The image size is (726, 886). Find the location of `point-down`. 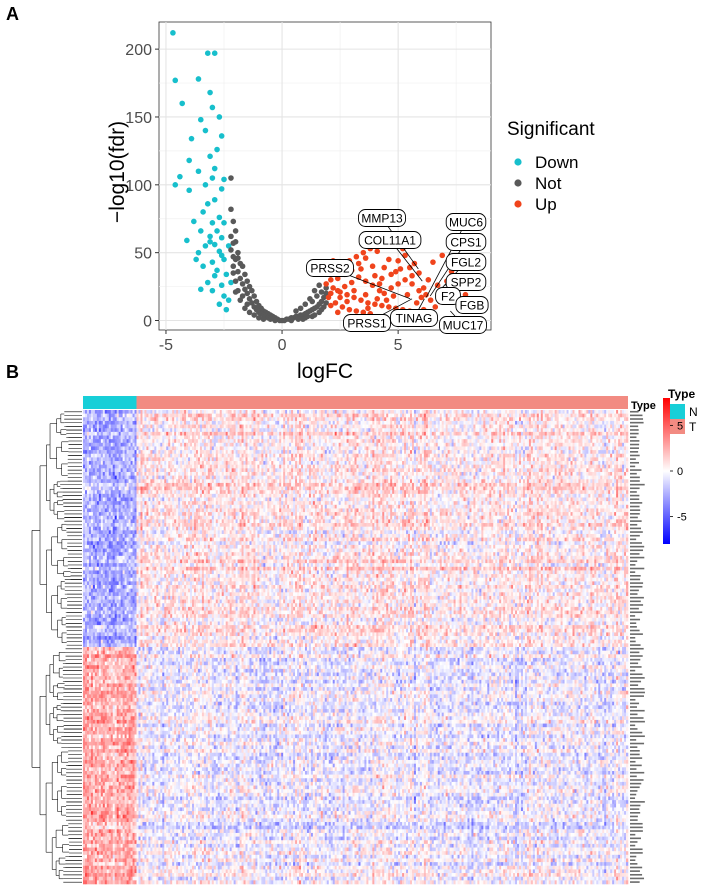

point-down is located at coordinates (224, 223).